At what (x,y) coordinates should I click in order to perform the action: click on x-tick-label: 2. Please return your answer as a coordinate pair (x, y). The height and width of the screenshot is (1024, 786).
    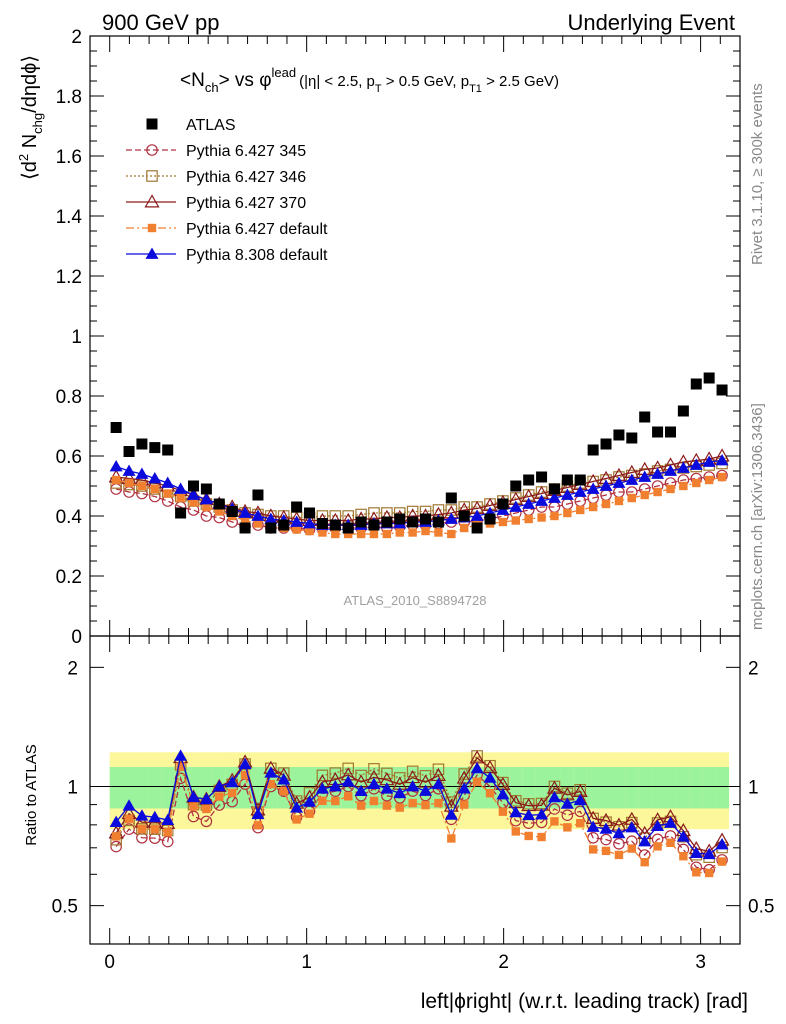
    Looking at the image, I should click on (503, 962).